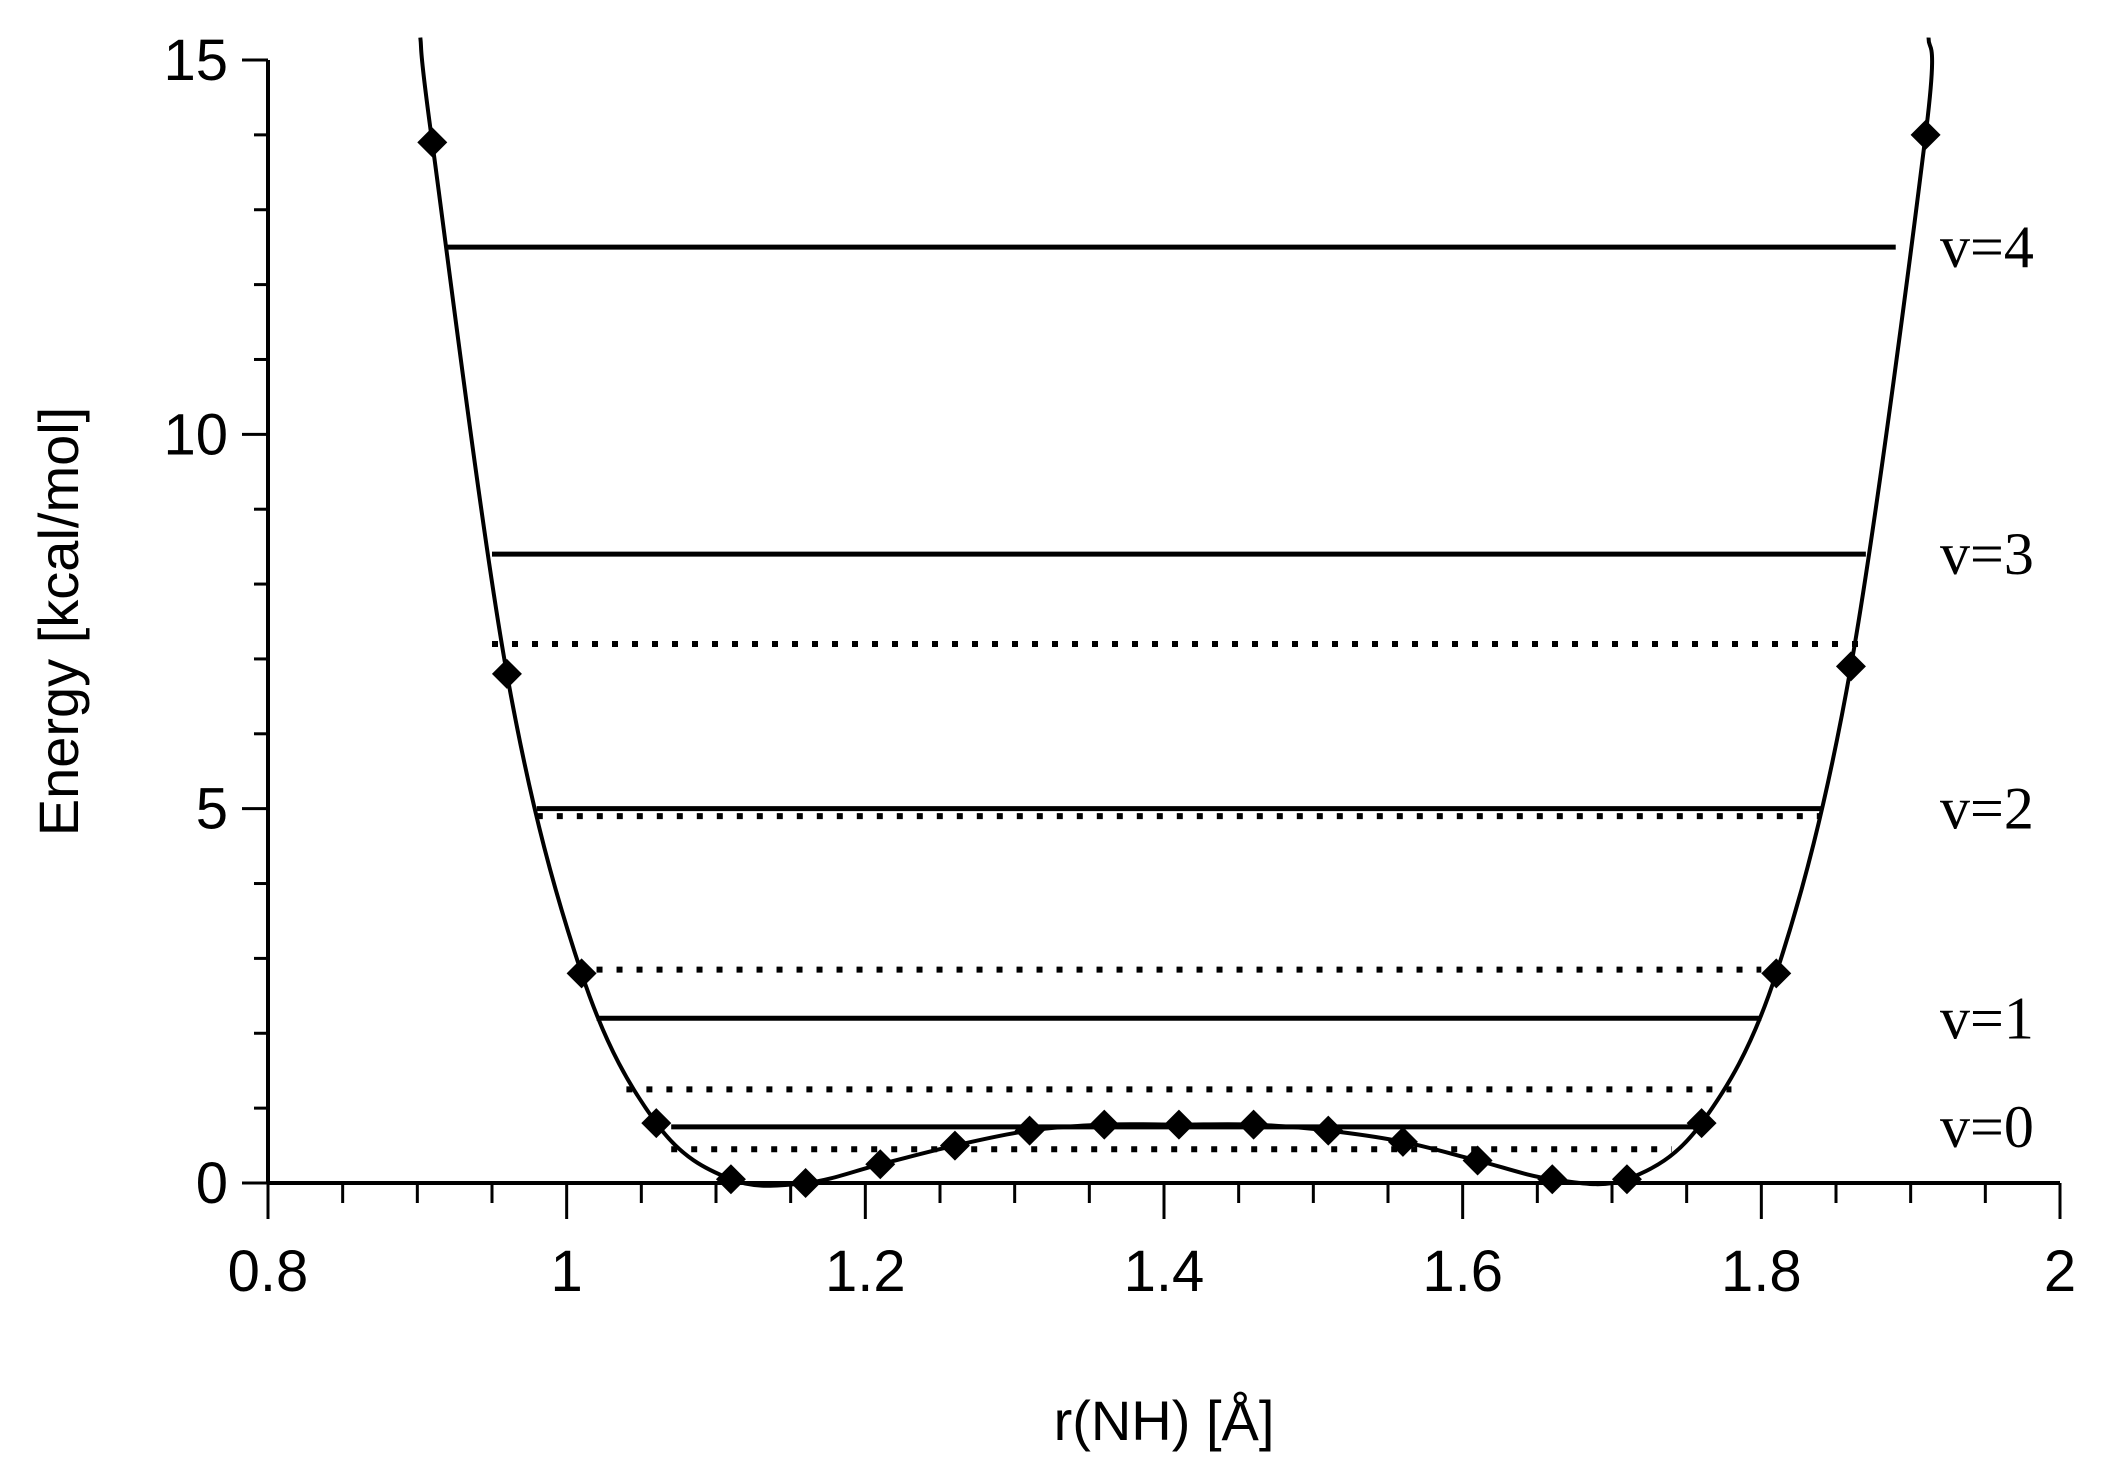 The image size is (2104, 1480). I want to click on y-axis-label: Energy [kcal/mol], so click(58, 622).